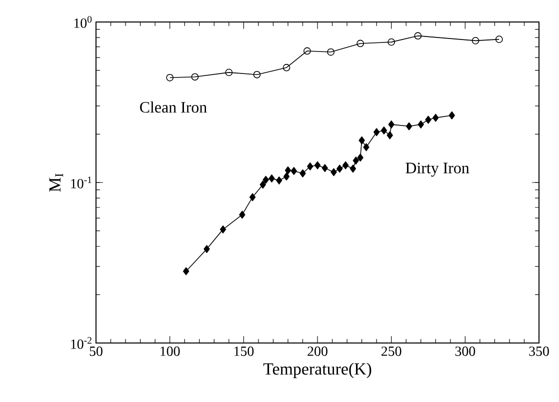 Image resolution: width=559 pixels, height=402 pixels. I want to click on x-tick-label: 350, so click(539, 351).